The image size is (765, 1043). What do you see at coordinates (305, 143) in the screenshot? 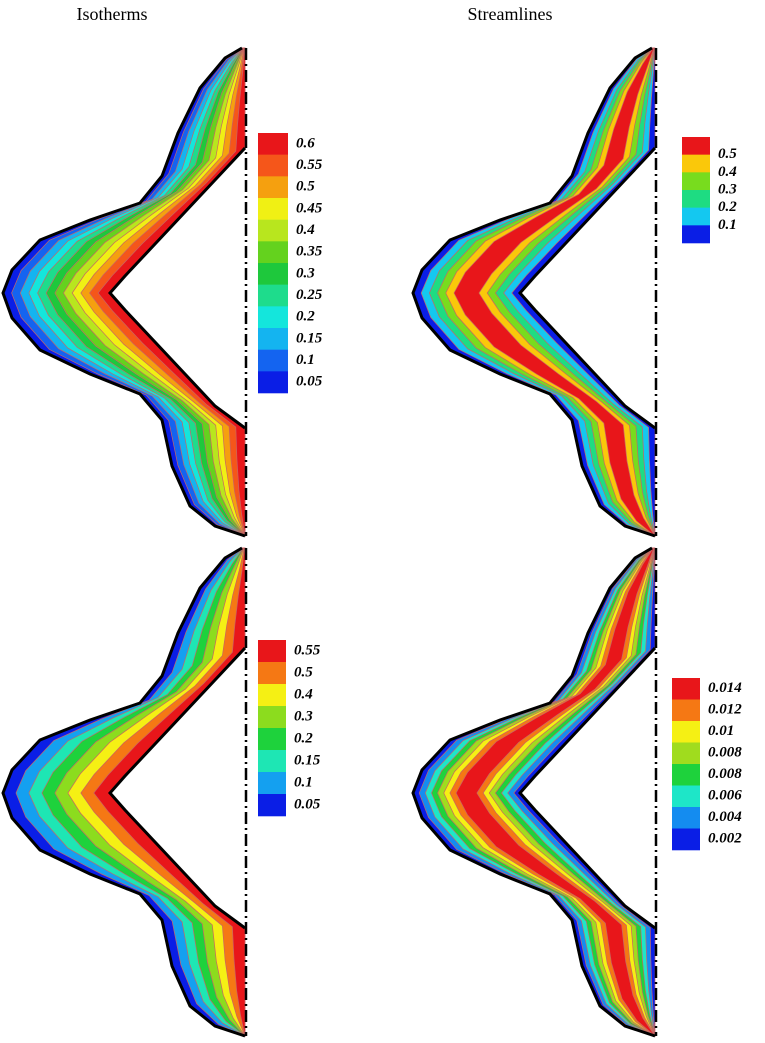
I see `legend-label: 0.6` at bounding box center [305, 143].